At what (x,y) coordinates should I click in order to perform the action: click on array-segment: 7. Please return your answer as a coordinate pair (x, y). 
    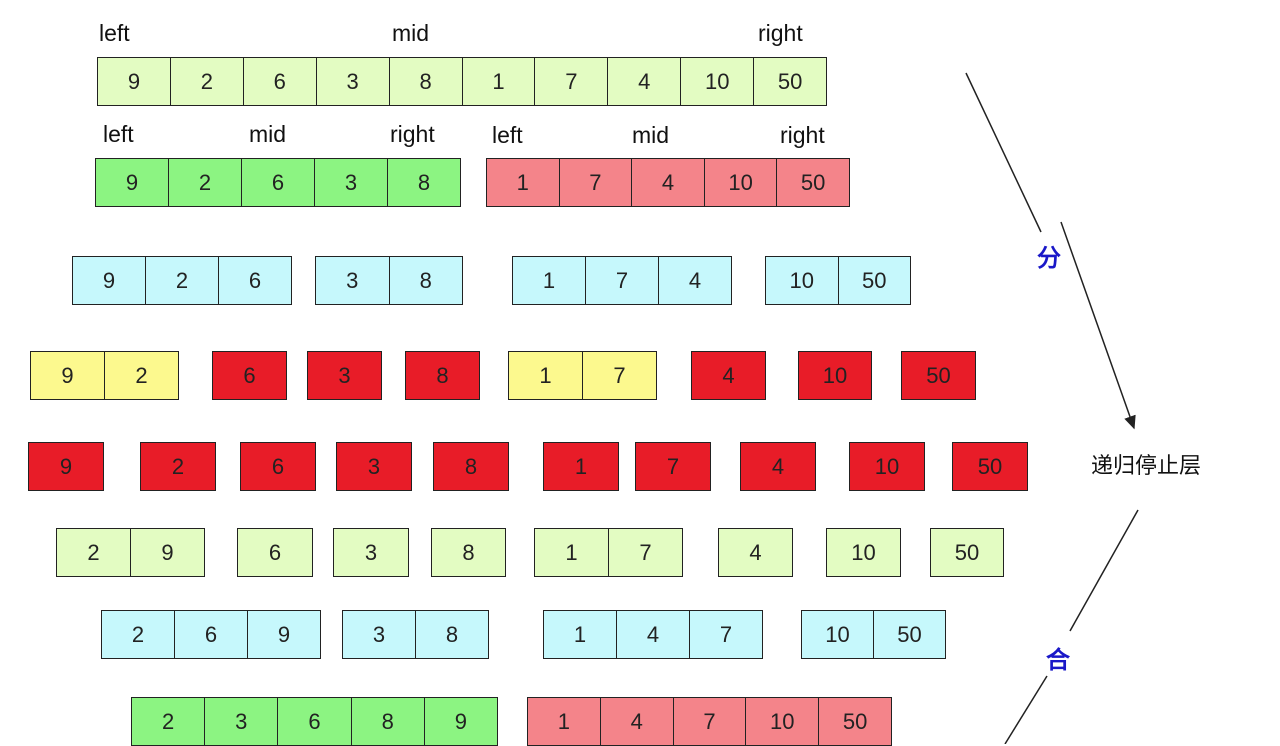
    Looking at the image, I should click on (673, 466).